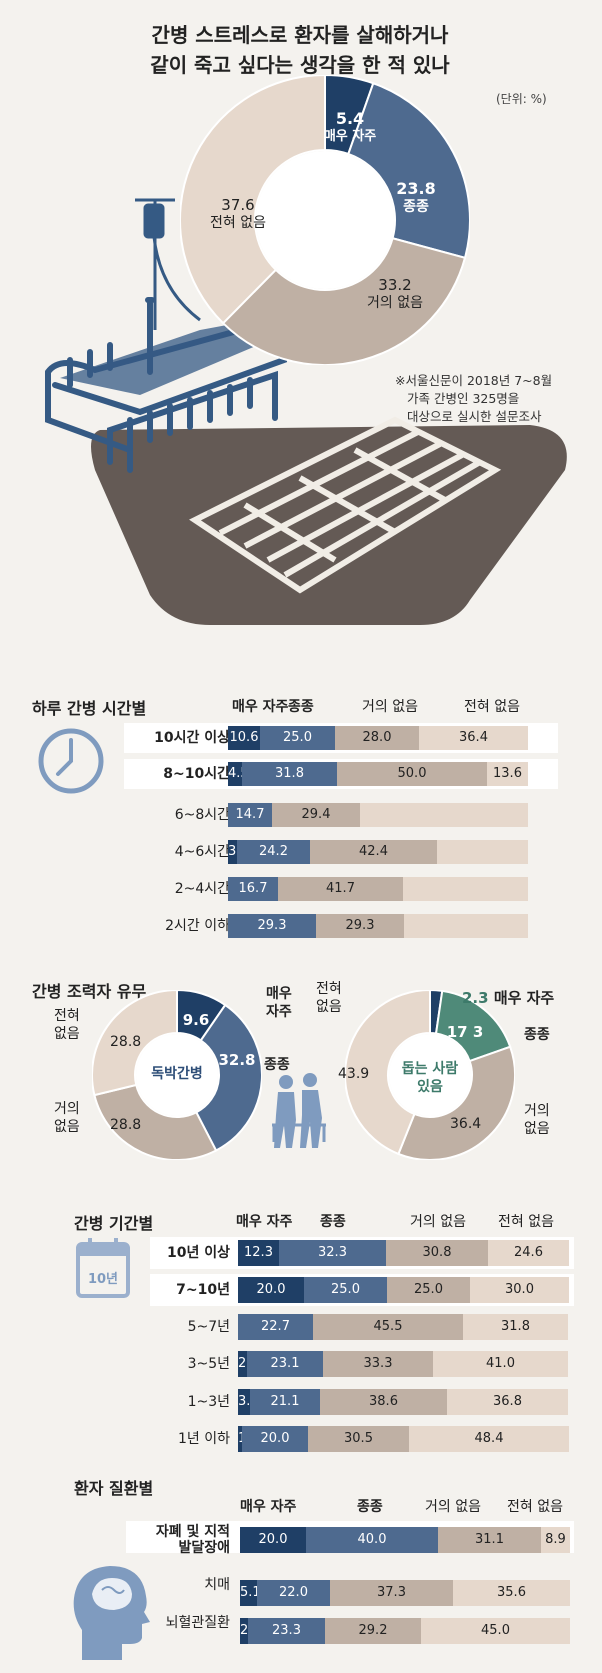 This screenshot has height=1673, width=602. I want to click on alone-center-label: 독박간병, so click(177, 1074).